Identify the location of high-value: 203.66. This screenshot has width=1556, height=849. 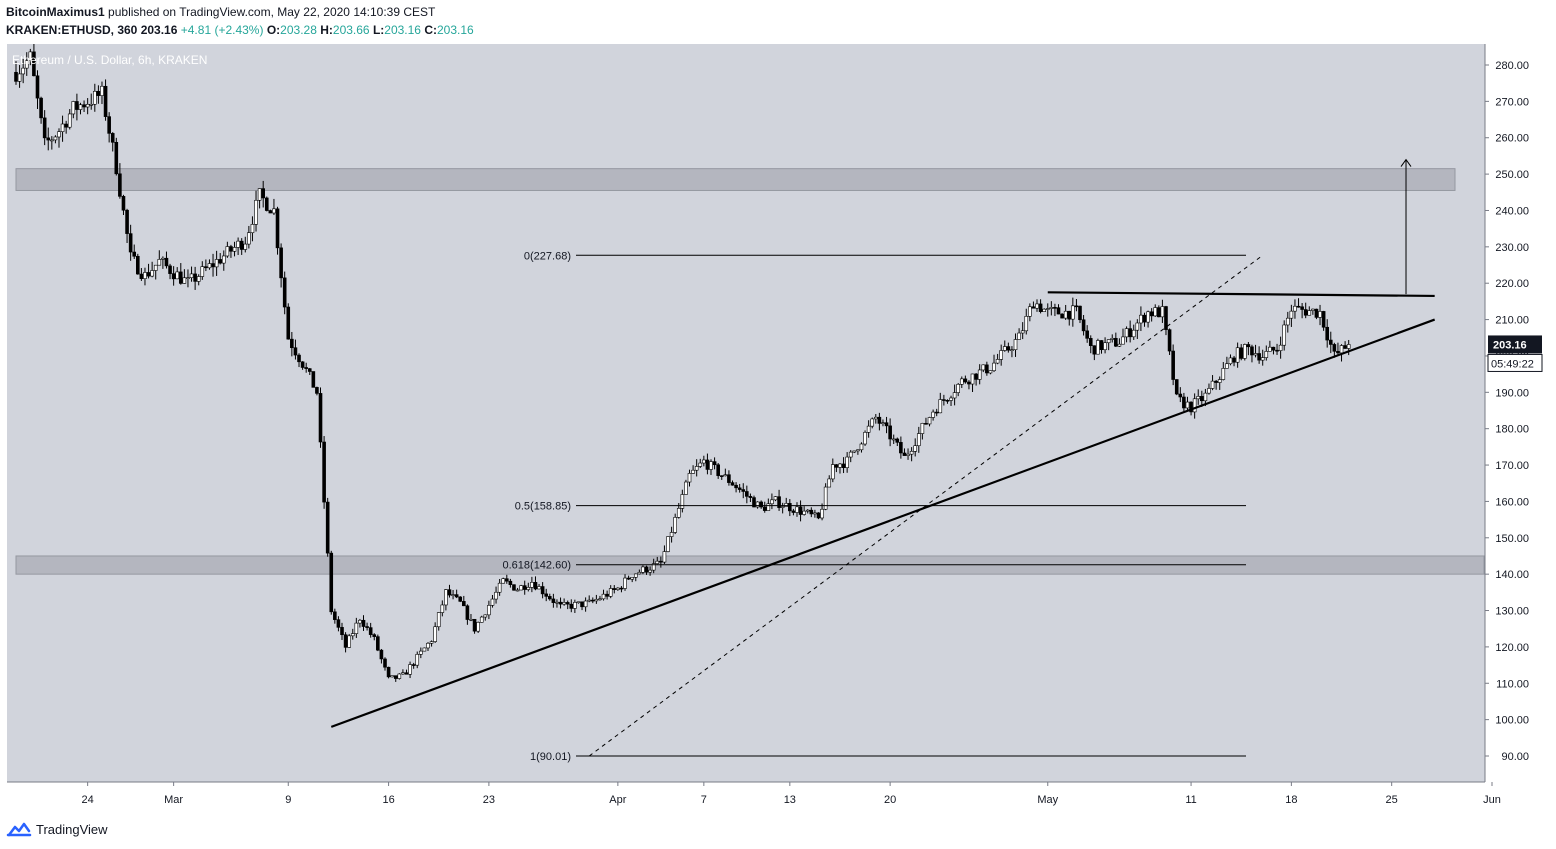
(351, 30).